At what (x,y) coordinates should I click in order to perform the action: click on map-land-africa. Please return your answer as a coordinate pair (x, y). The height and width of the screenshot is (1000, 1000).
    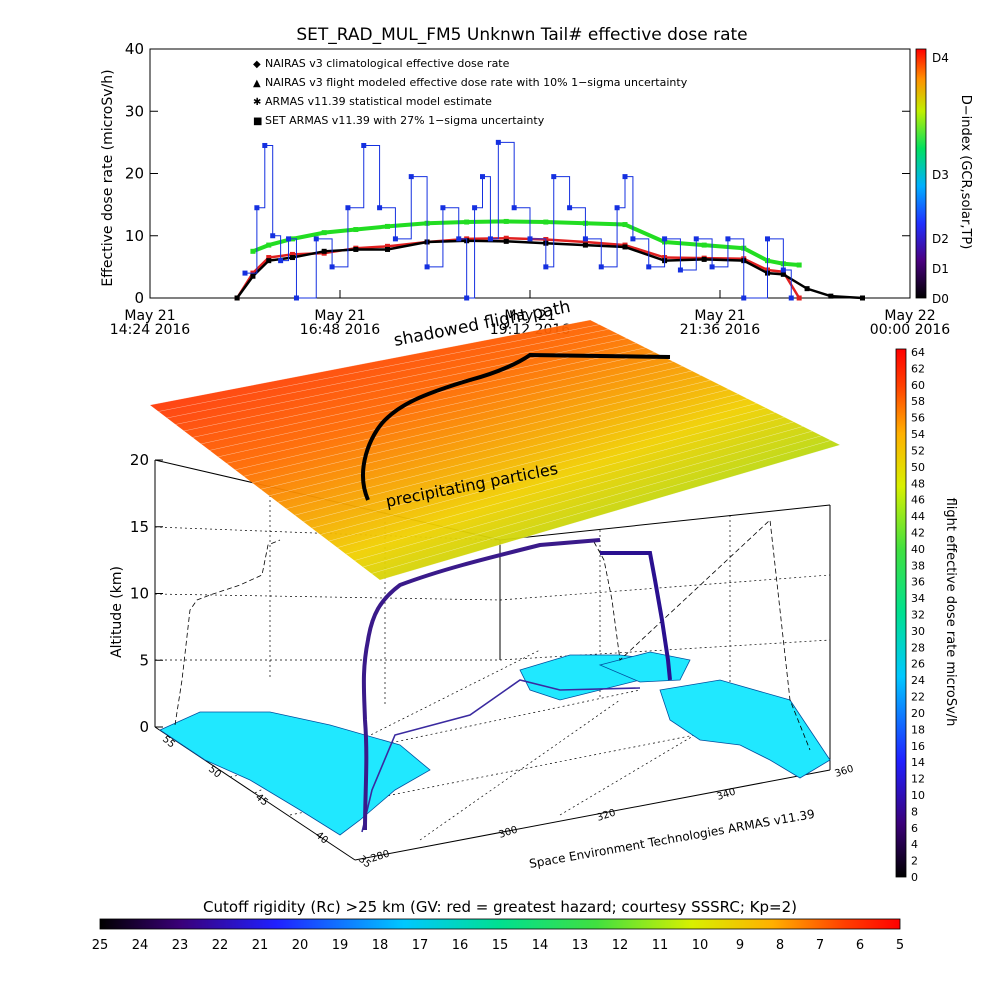
    Looking at the image, I should click on (745, 729).